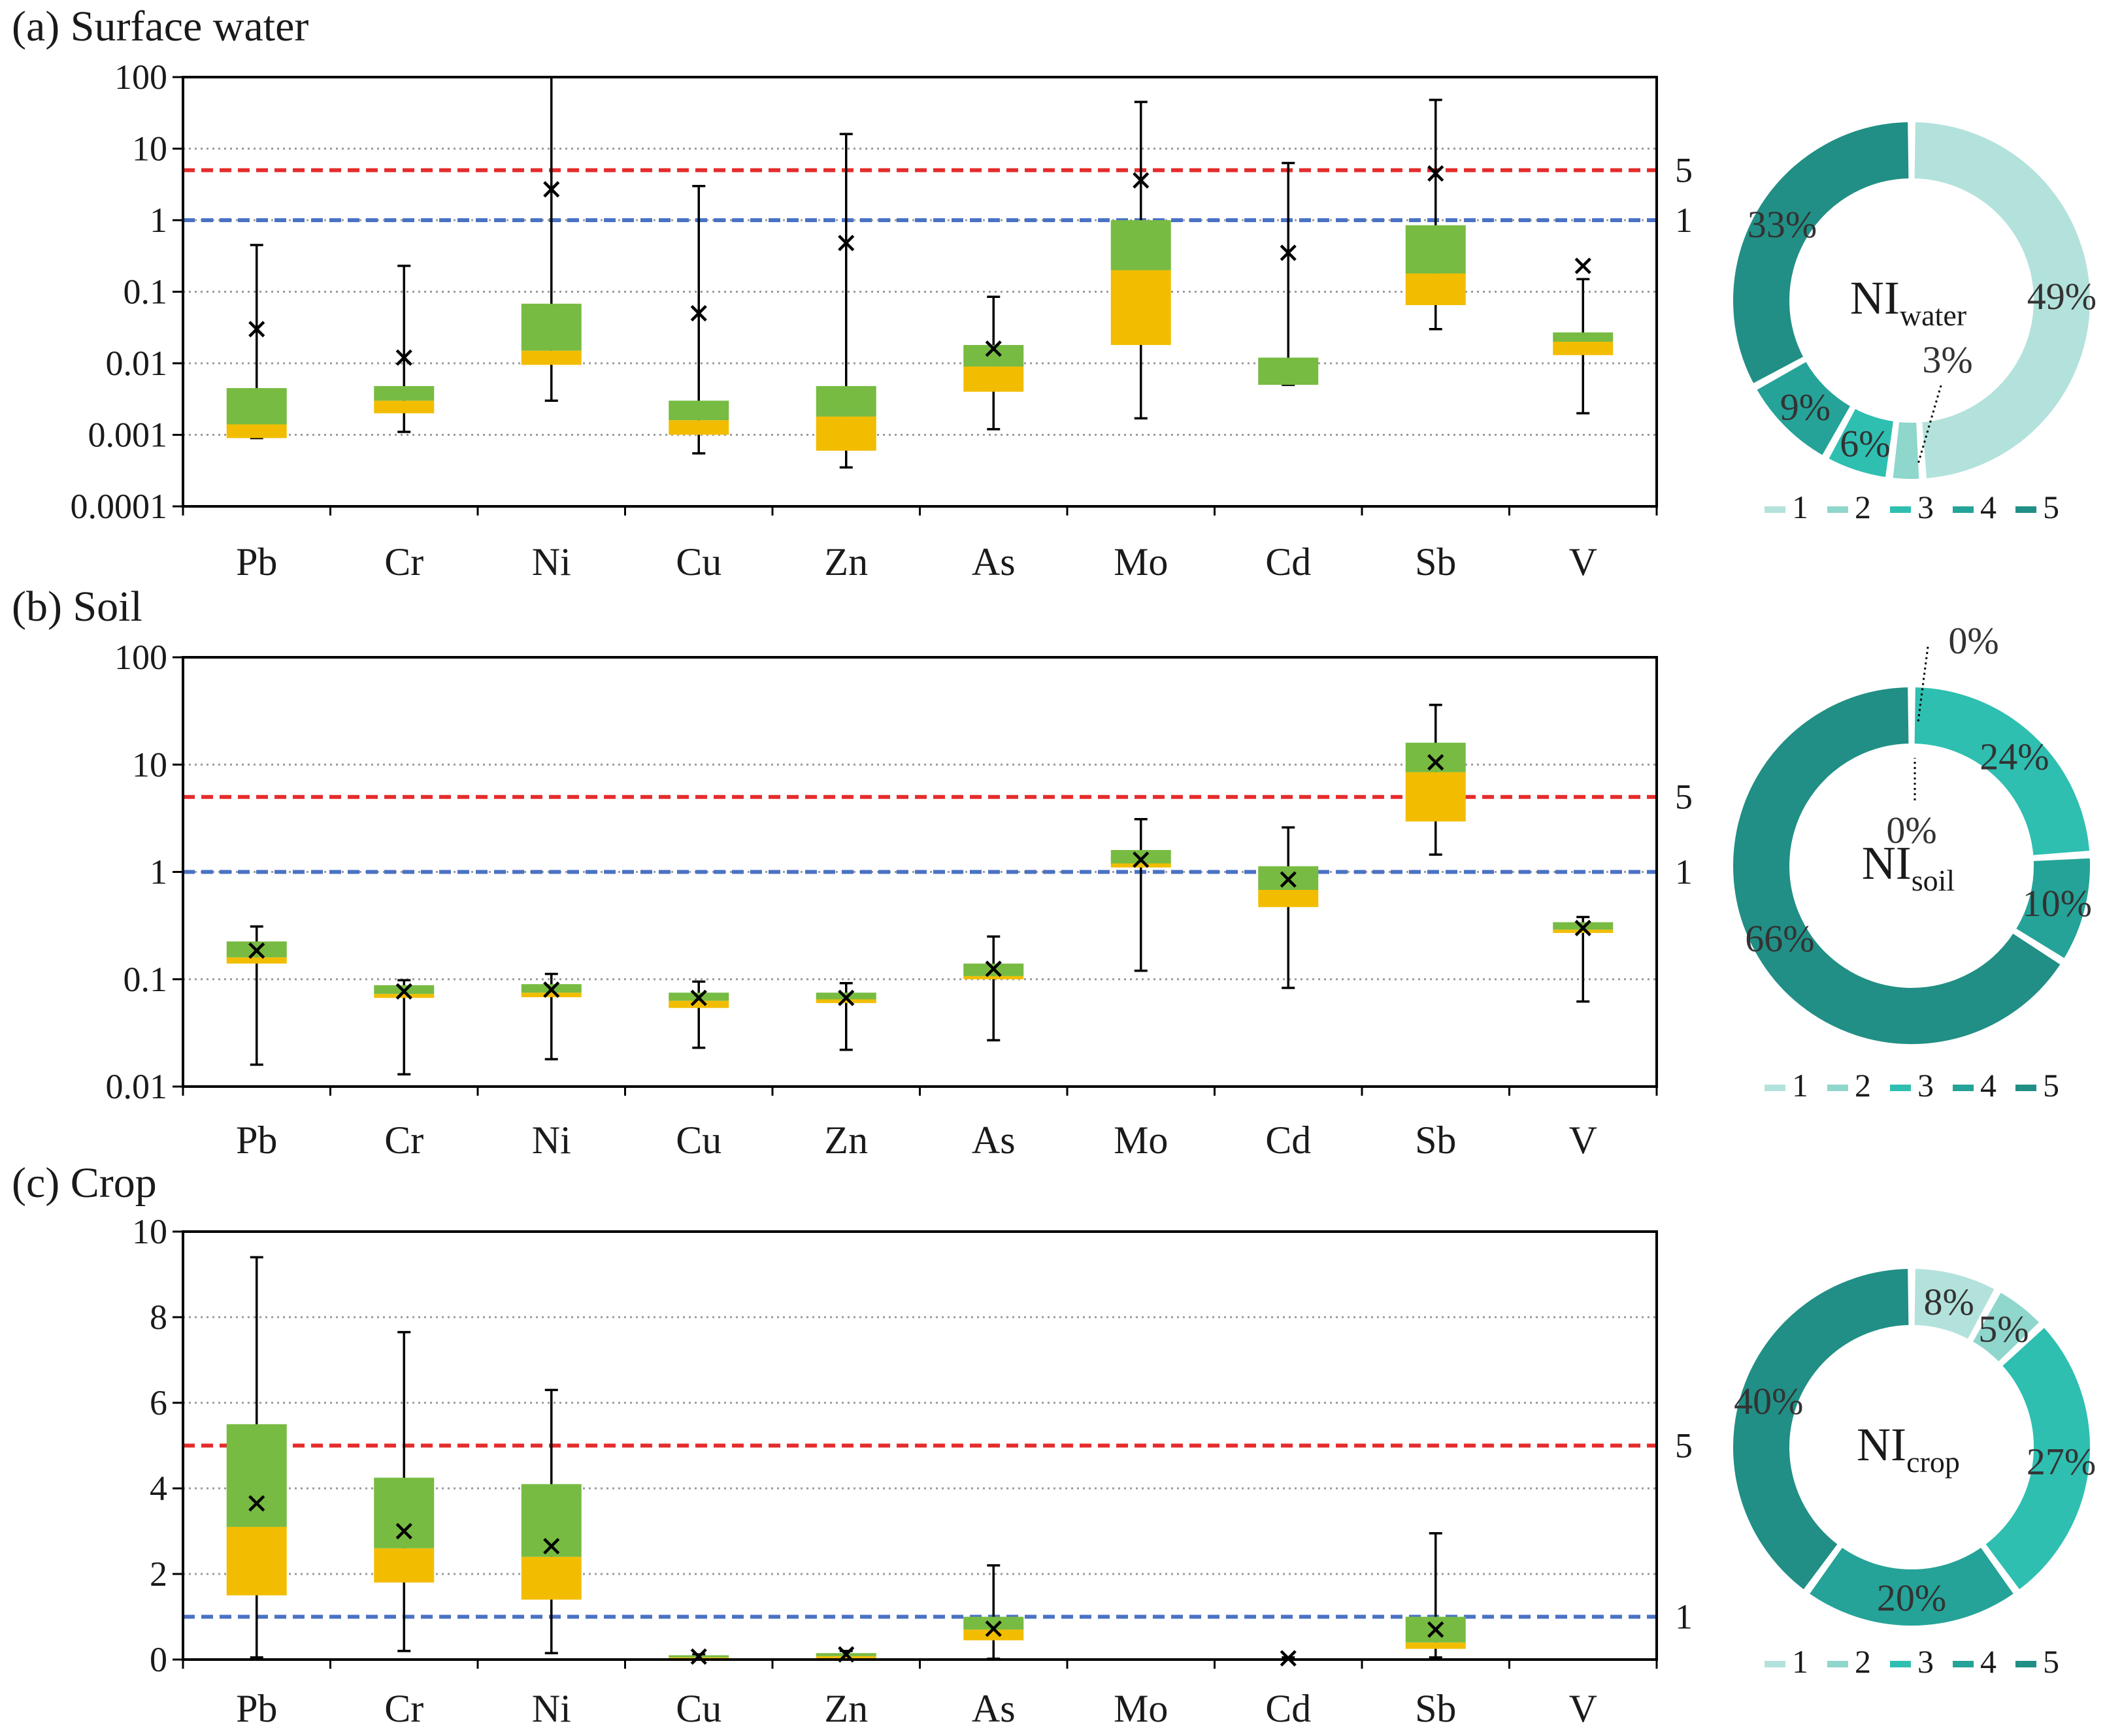  I want to click on y-tick-label: 2, so click(158, 1574).